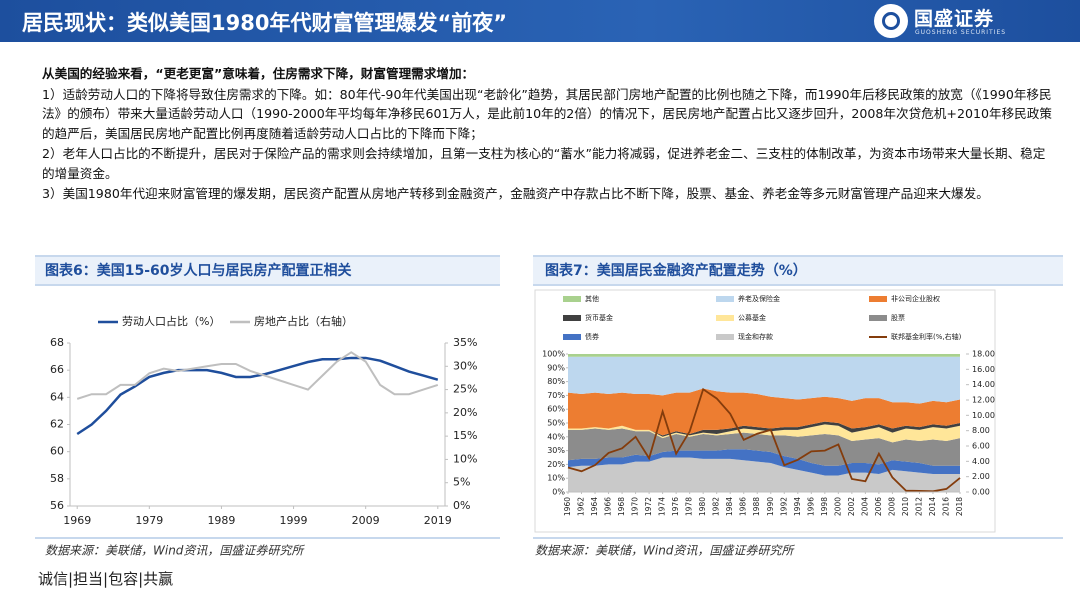  What do you see at coordinates (592, 298) in the screenshot?
I see `legend-label: 其他` at bounding box center [592, 298].